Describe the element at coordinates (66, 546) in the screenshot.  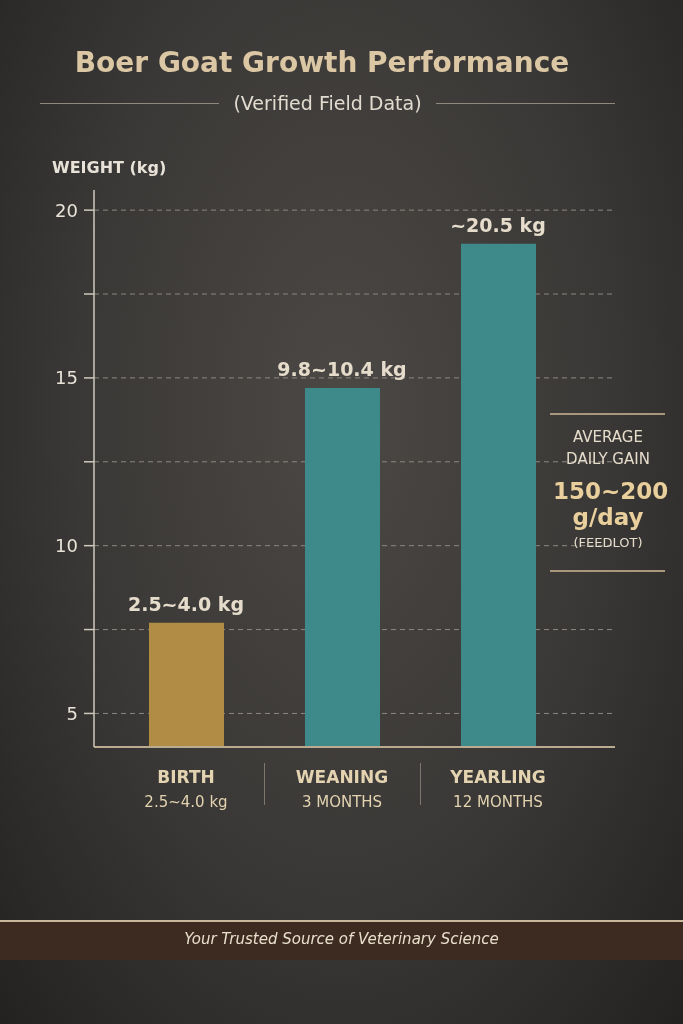
I see `y-tick-label: 10` at that location.